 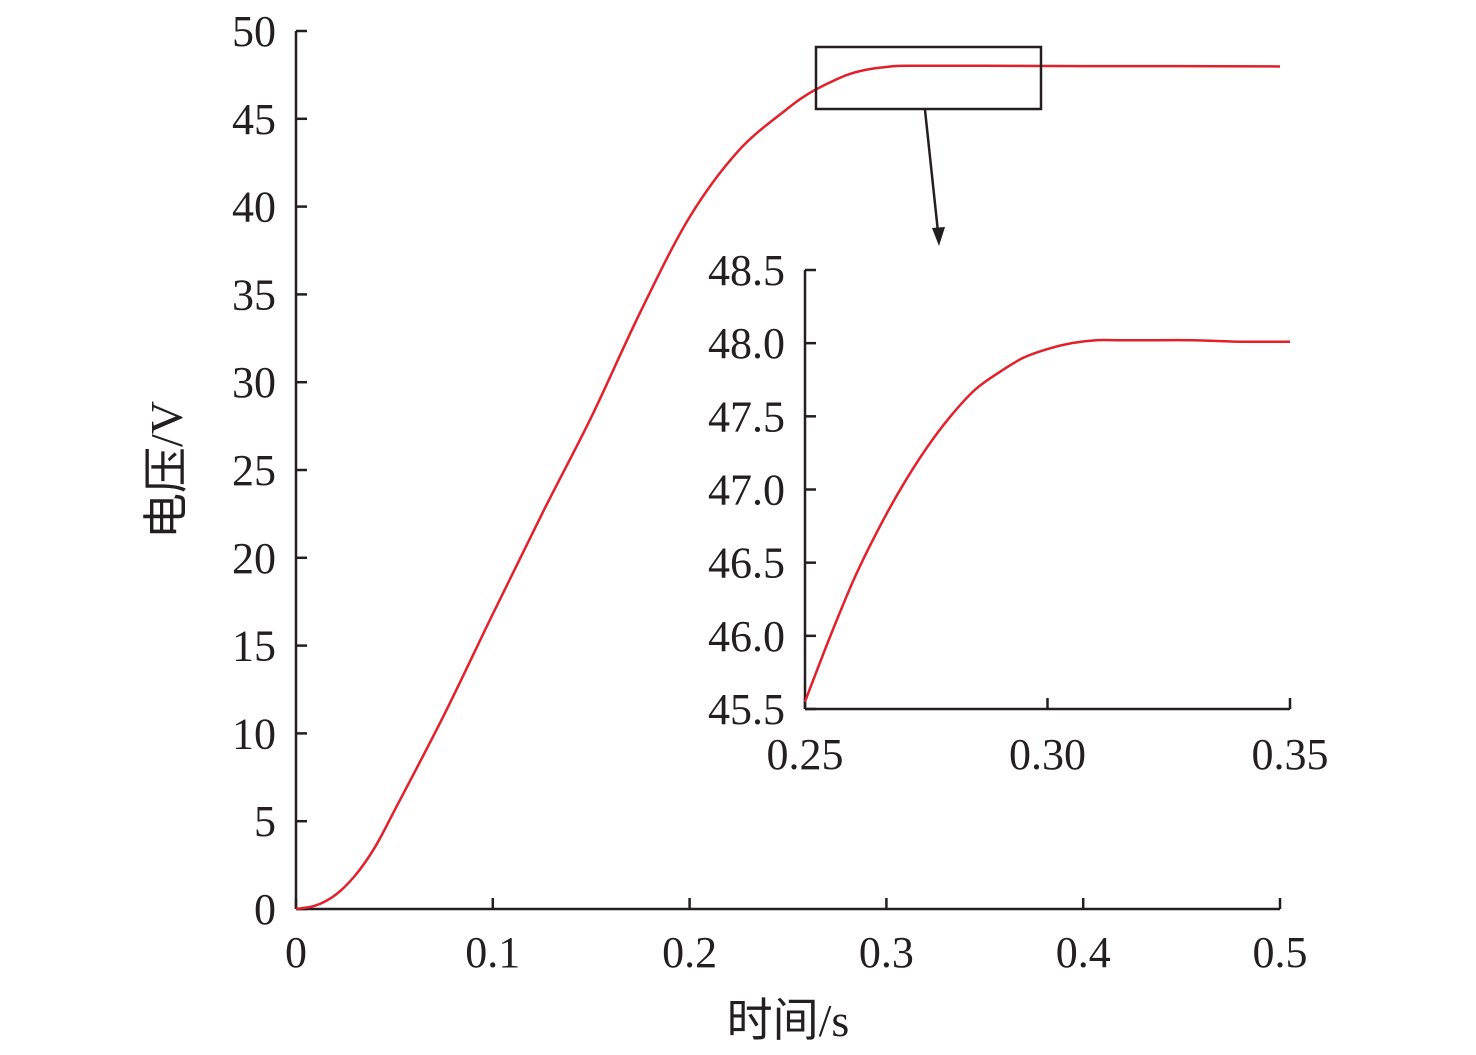 What do you see at coordinates (746, 416) in the screenshot?
I see `y-tick-label: 47.5` at bounding box center [746, 416].